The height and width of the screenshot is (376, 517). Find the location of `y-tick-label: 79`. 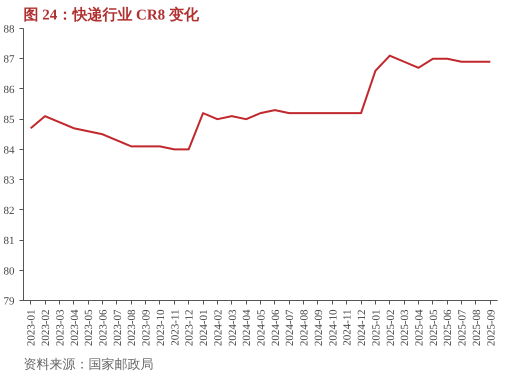

y-tick-label: 79 is located at coordinates (9, 302).